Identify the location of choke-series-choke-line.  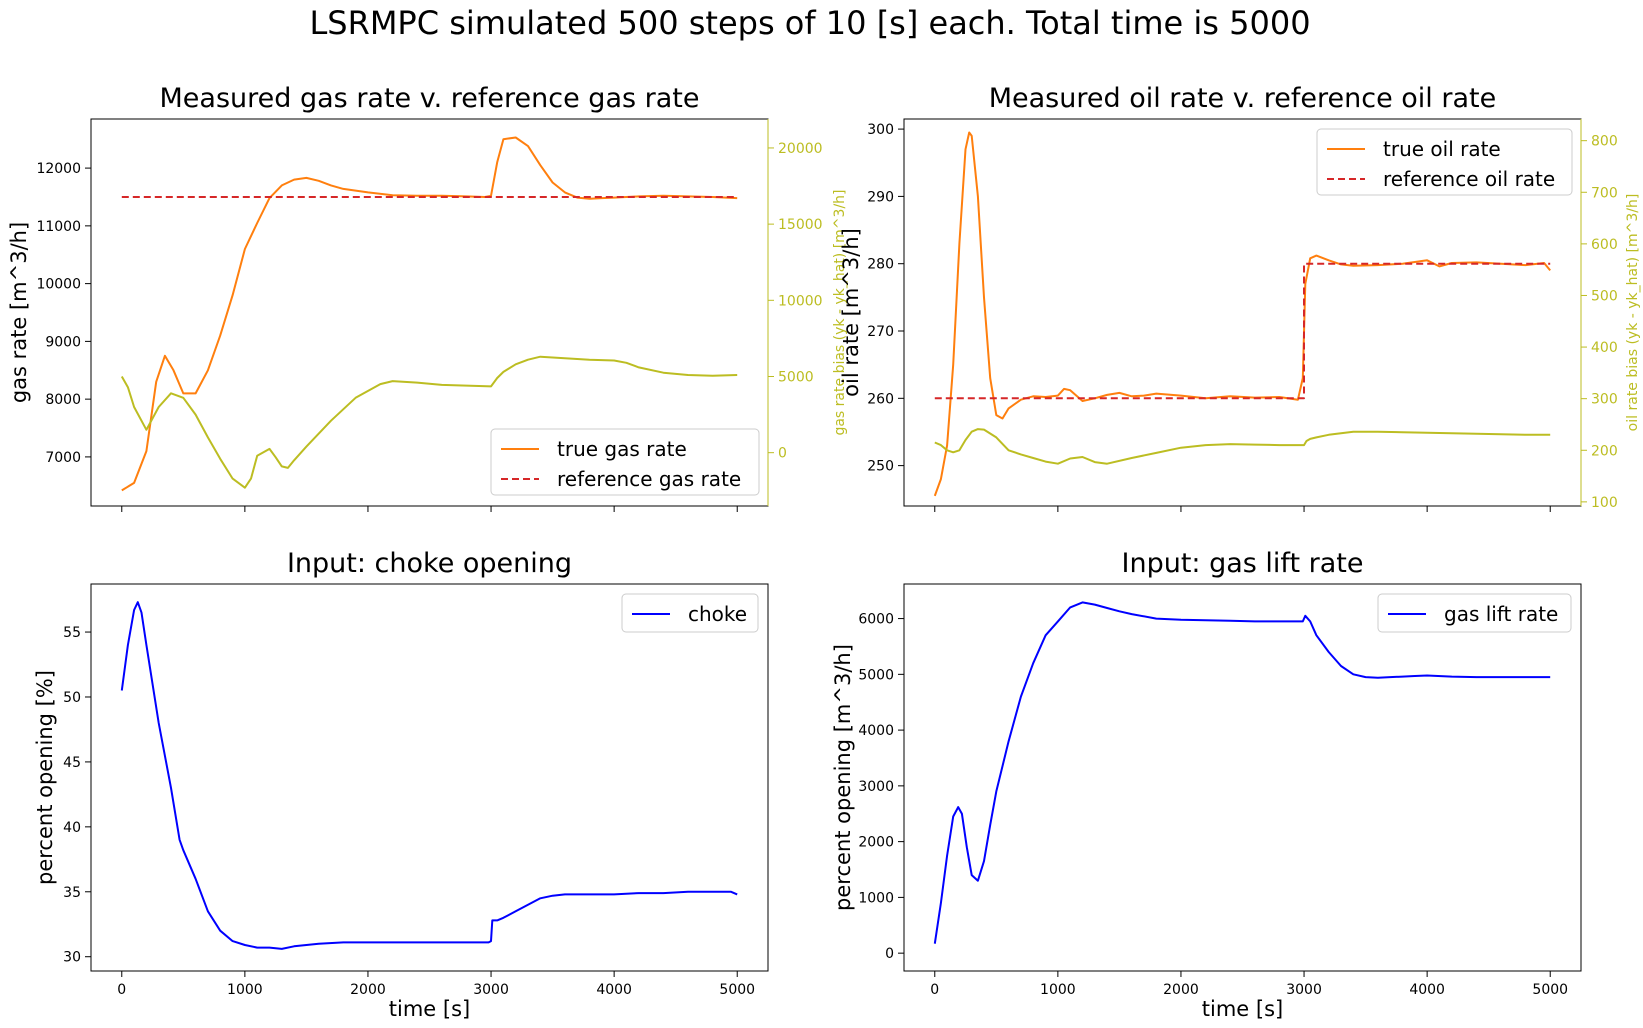
(429, 775).